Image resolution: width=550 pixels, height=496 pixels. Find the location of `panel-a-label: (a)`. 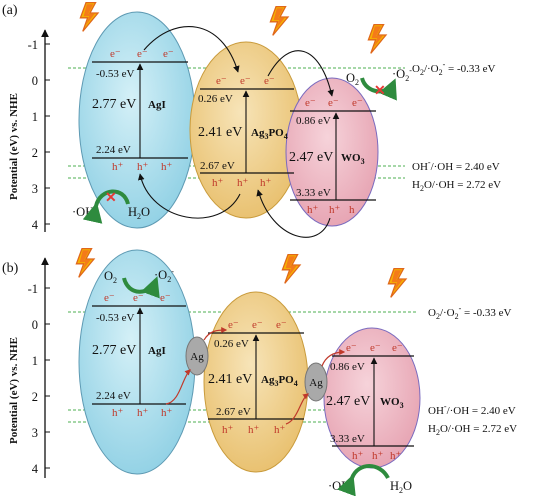

panel-a-label: (a) is located at coordinates (10, 10).